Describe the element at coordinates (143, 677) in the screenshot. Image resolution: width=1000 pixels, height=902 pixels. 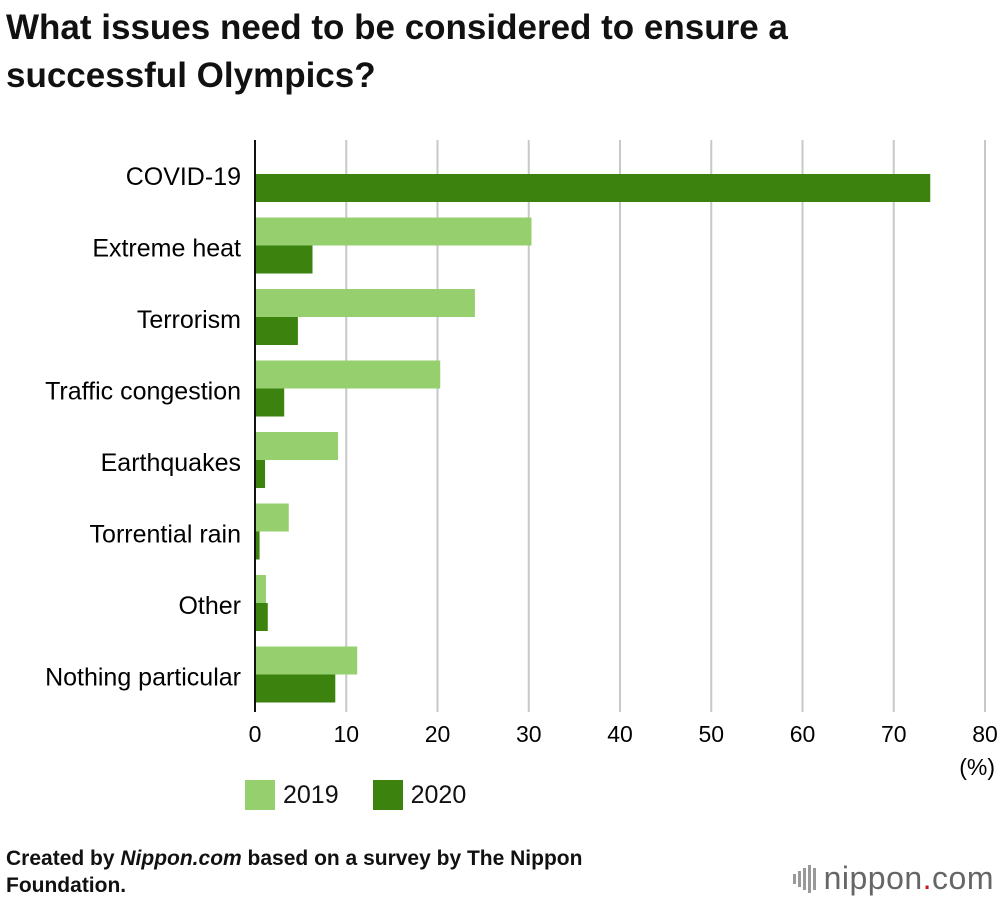
I see `category-label: Nothing particular` at that location.